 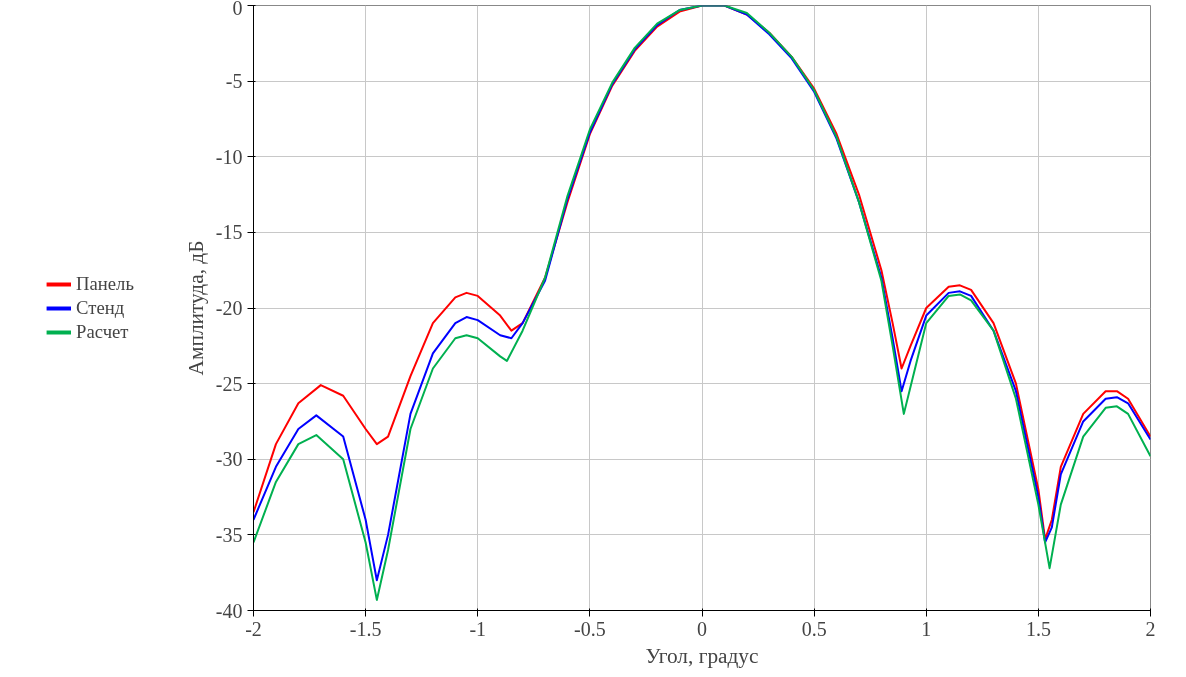 I want to click on y-tick-label: -35, so click(x=229, y=534).